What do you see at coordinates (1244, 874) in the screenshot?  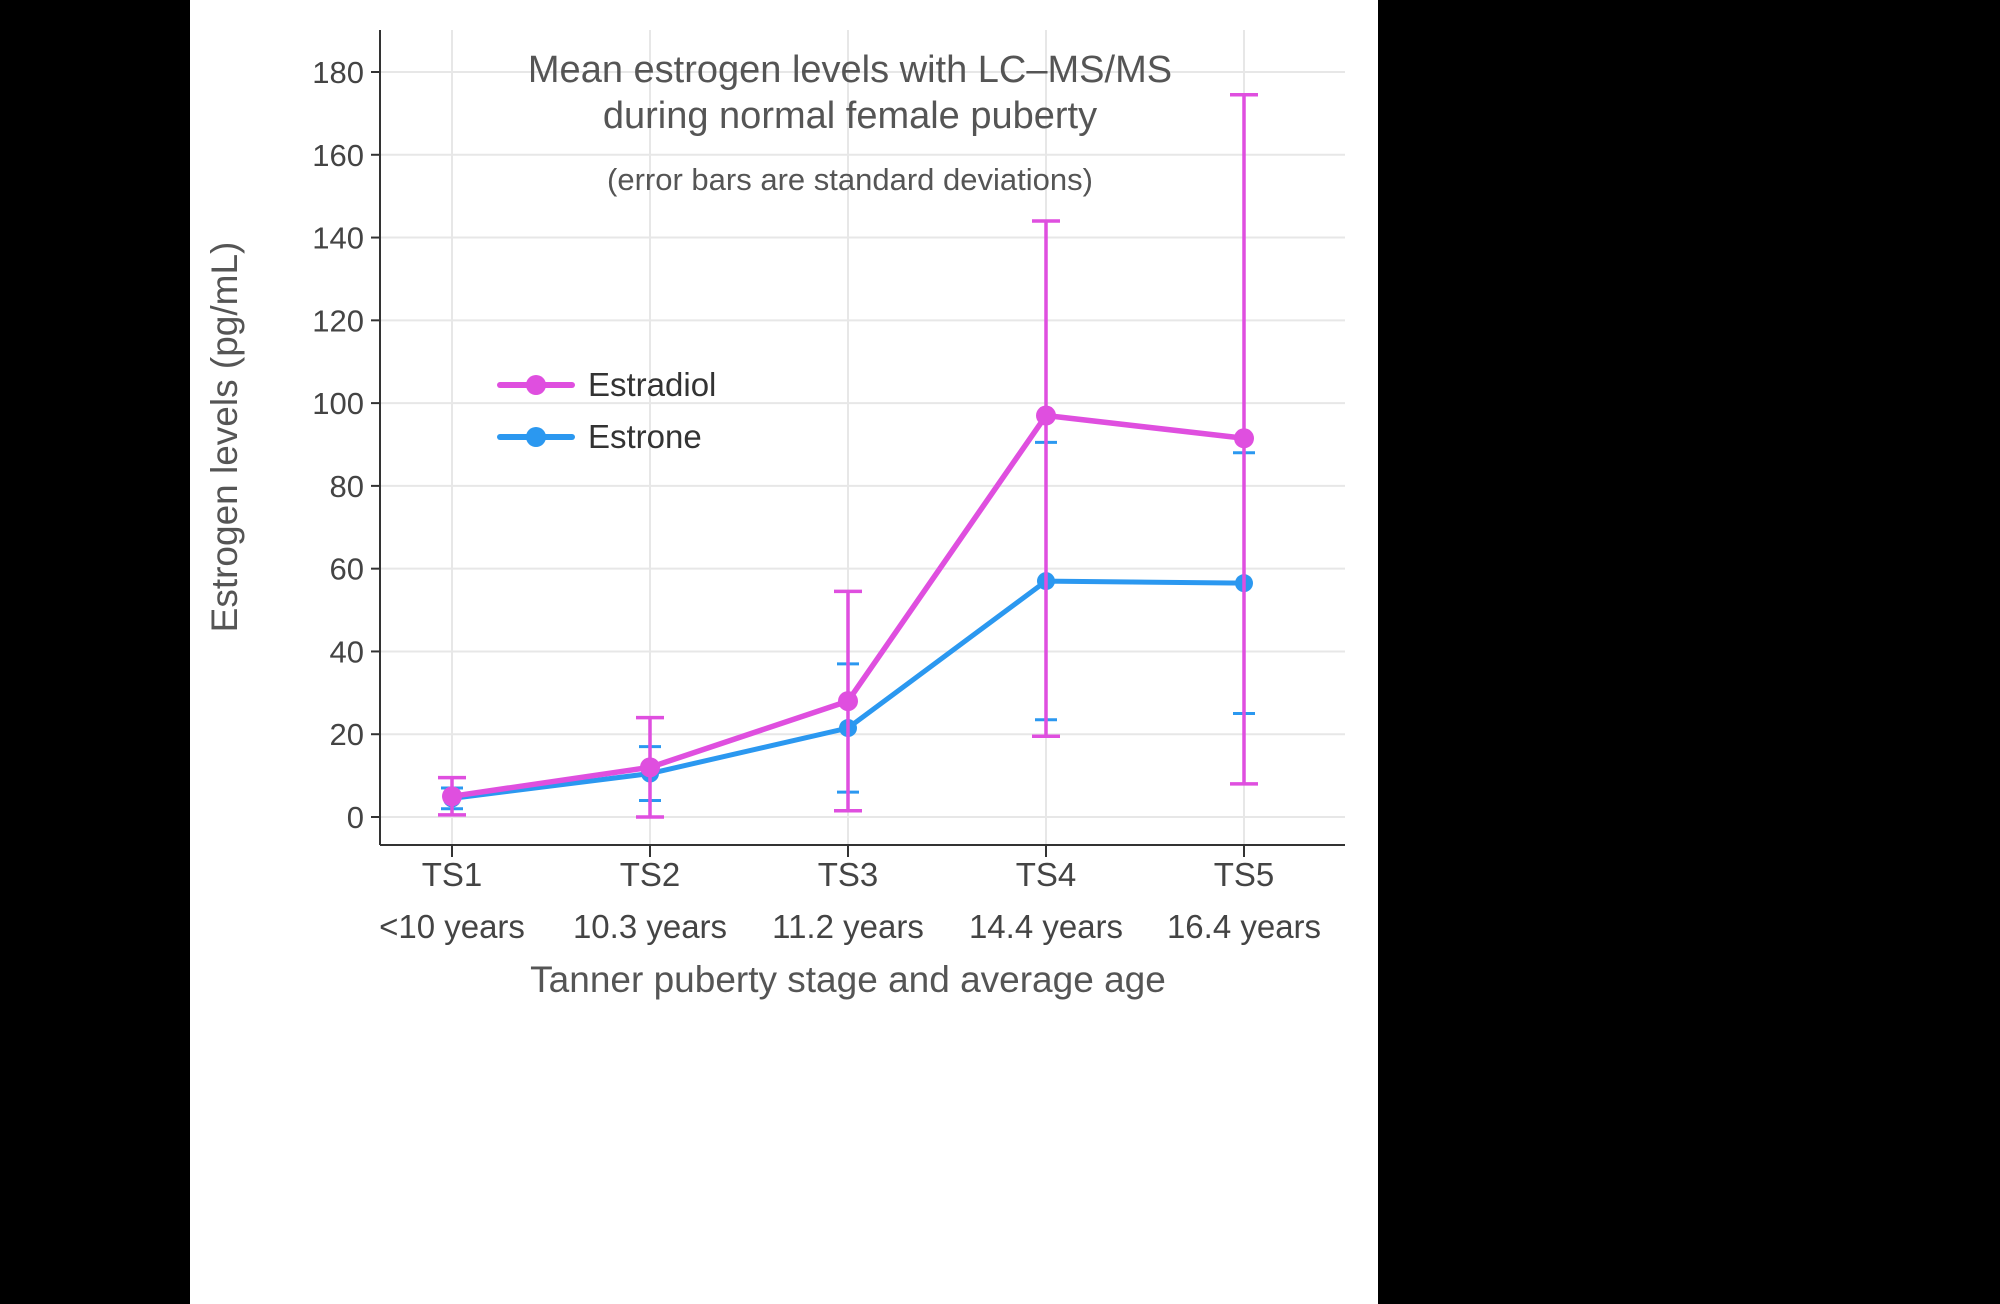 I see `x-category-label: TS5` at bounding box center [1244, 874].